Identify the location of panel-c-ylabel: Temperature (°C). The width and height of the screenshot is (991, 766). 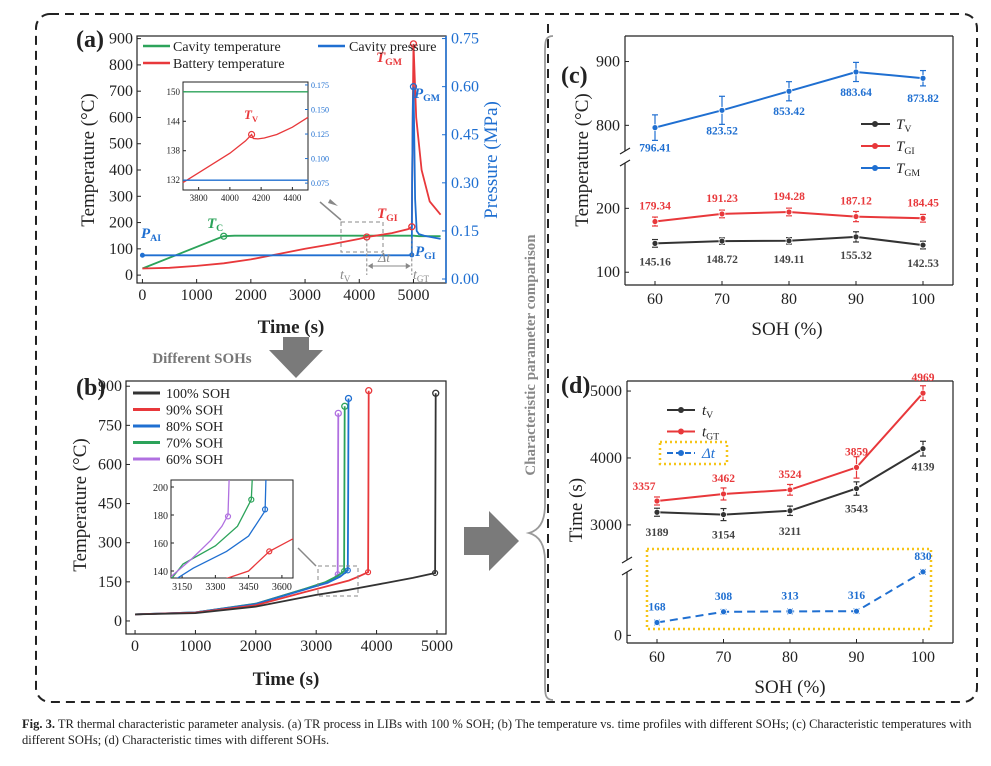
(582, 159).